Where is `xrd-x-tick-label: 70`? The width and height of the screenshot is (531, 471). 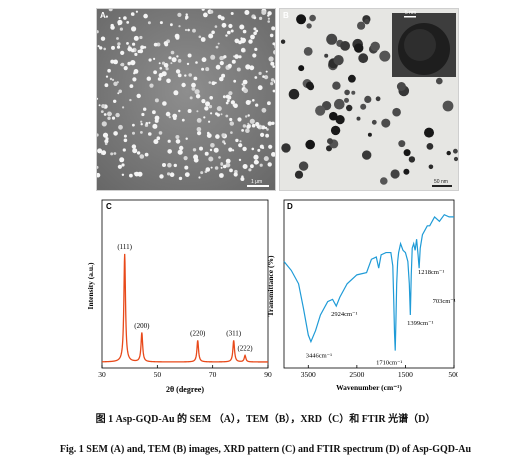 xrd-x-tick-label: 70 is located at coordinates (213, 374).